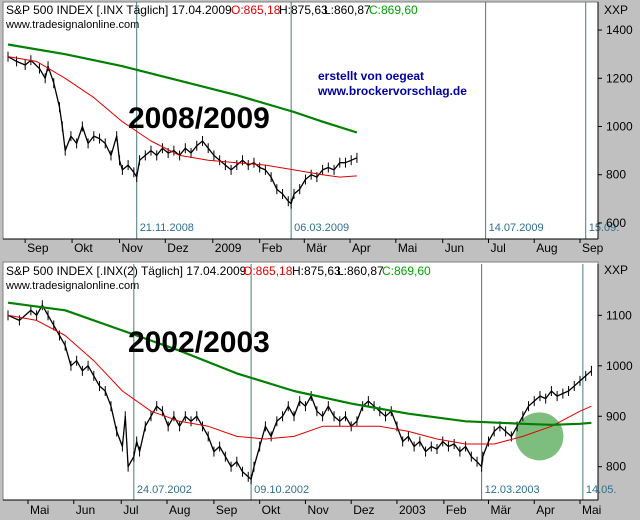 This screenshot has width=640, height=520. What do you see at coordinates (72, 286) in the screenshot?
I see `source-bottom: www.tradesignalonline.com` at bounding box center [72, 286].